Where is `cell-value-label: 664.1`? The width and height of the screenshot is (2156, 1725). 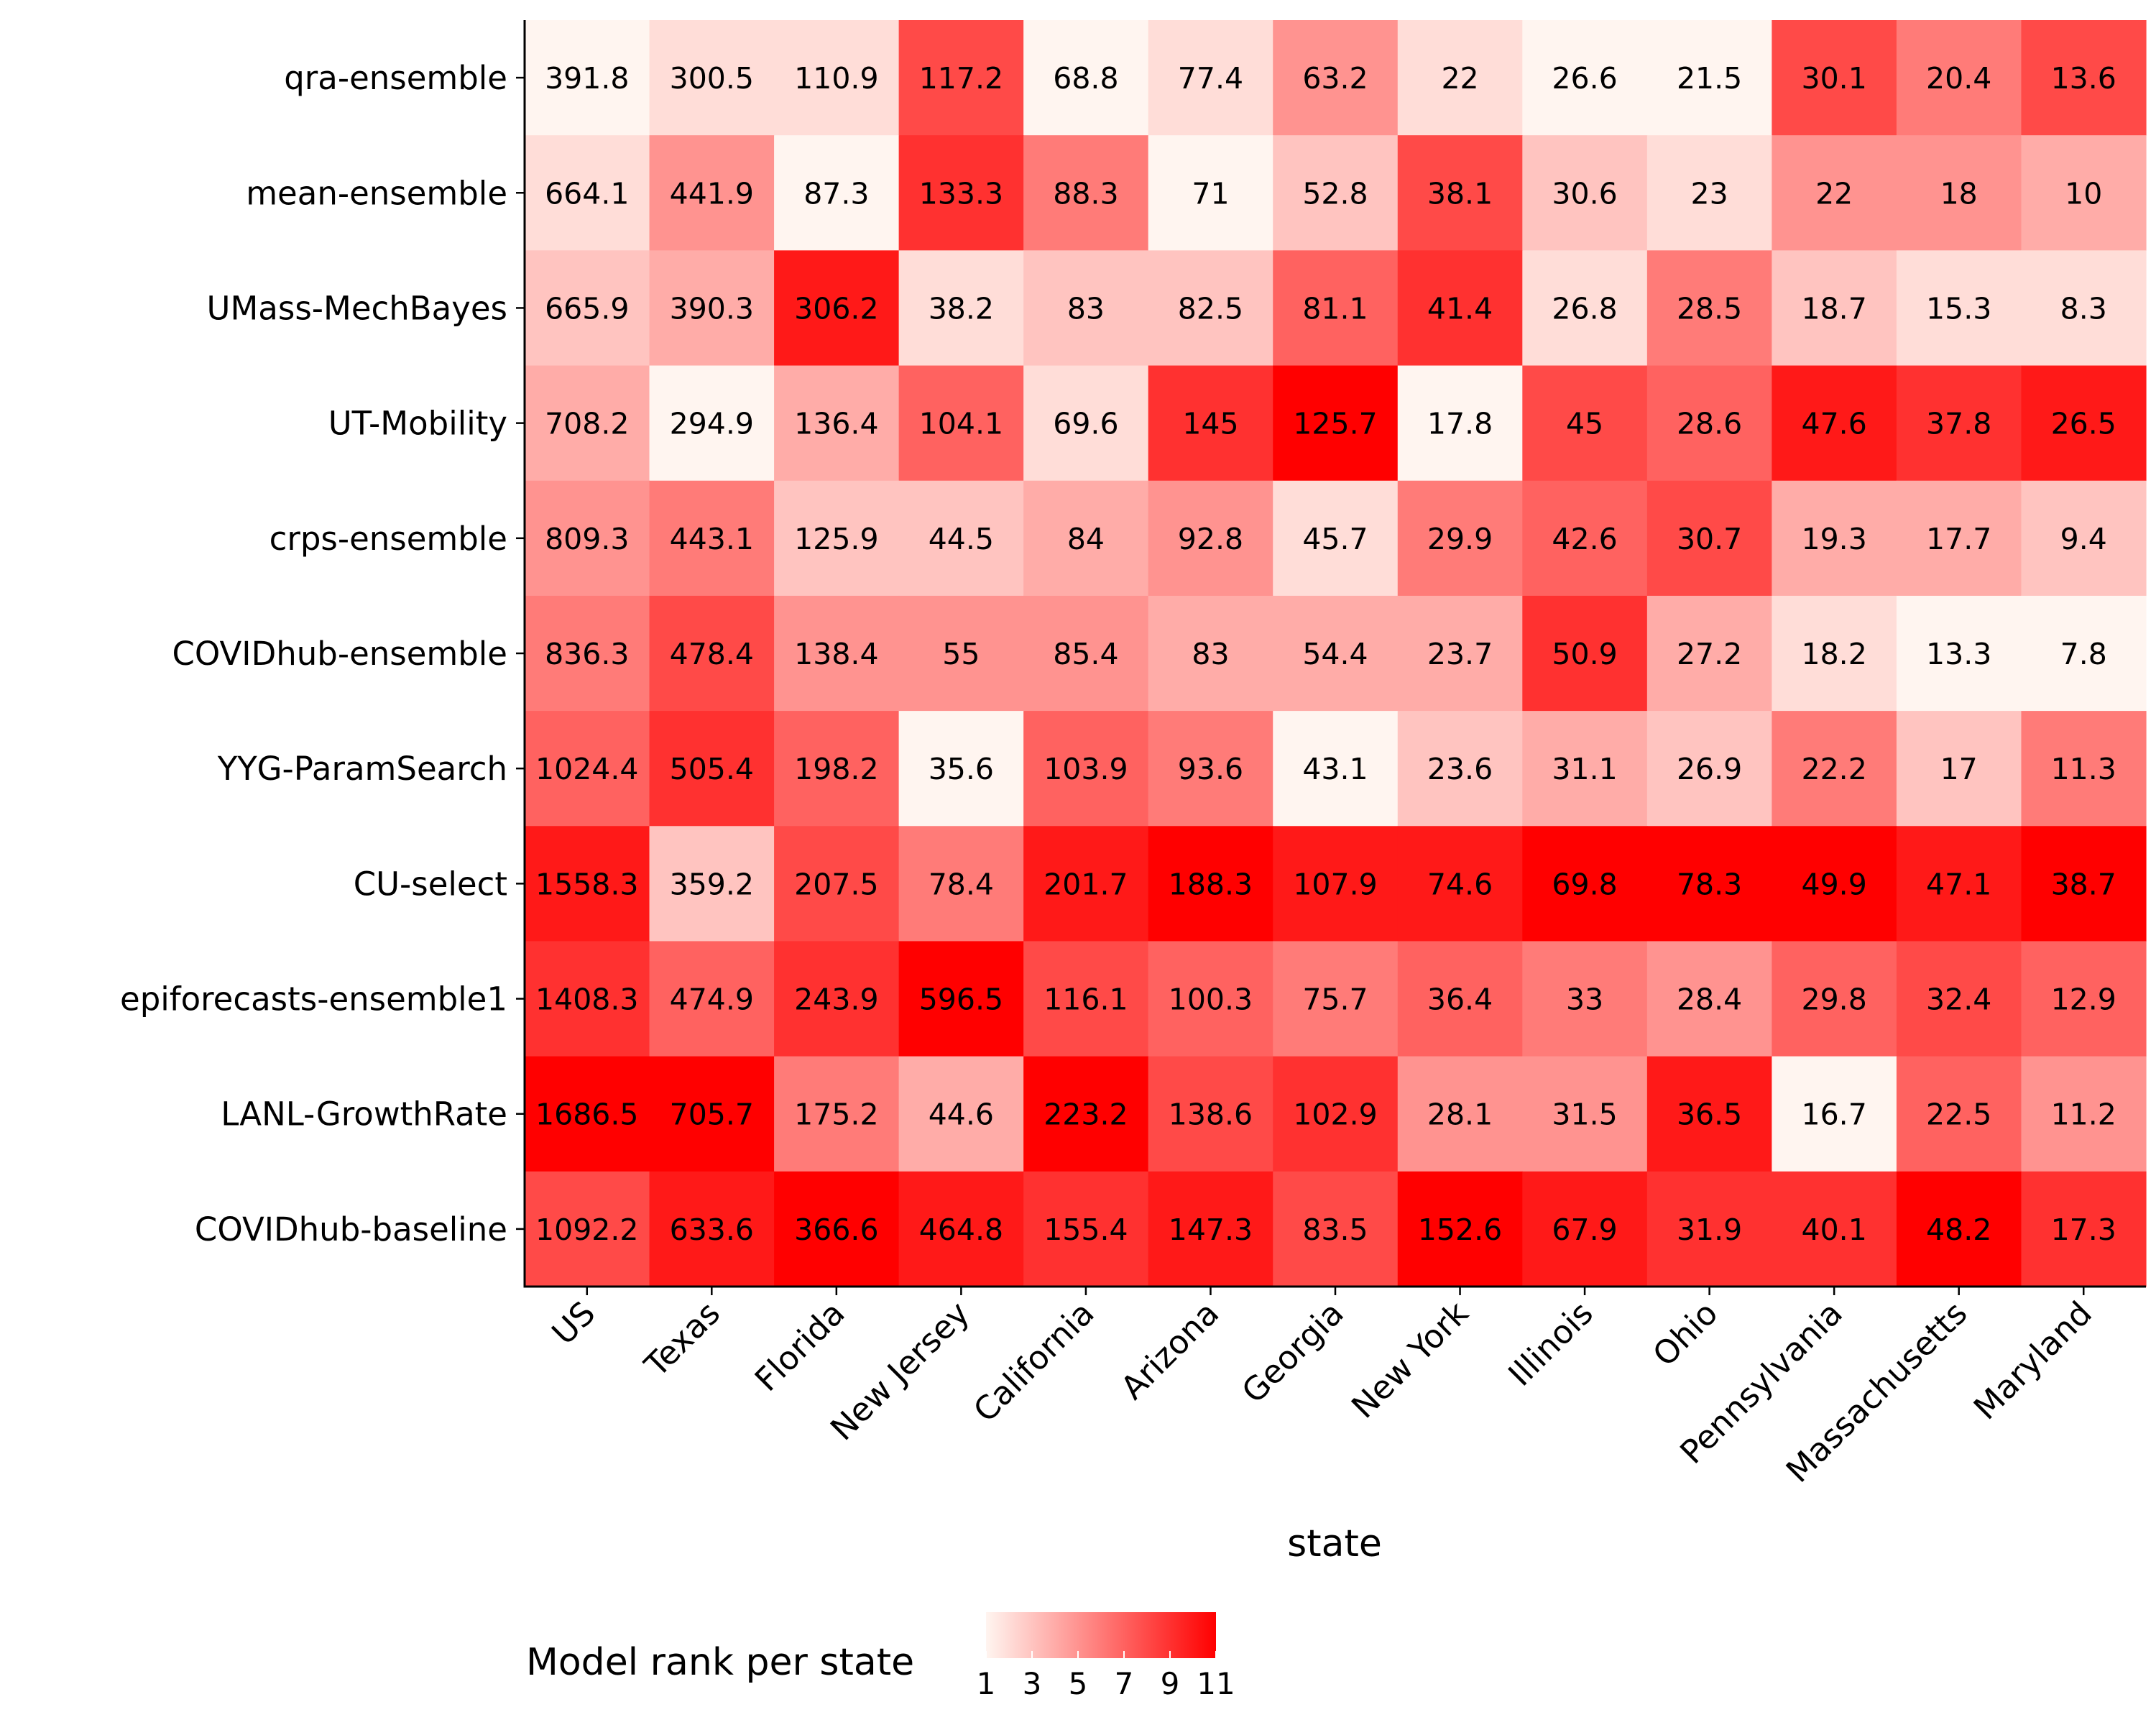 cell-value-label: 664.1 is located at coordinates (587, 193).